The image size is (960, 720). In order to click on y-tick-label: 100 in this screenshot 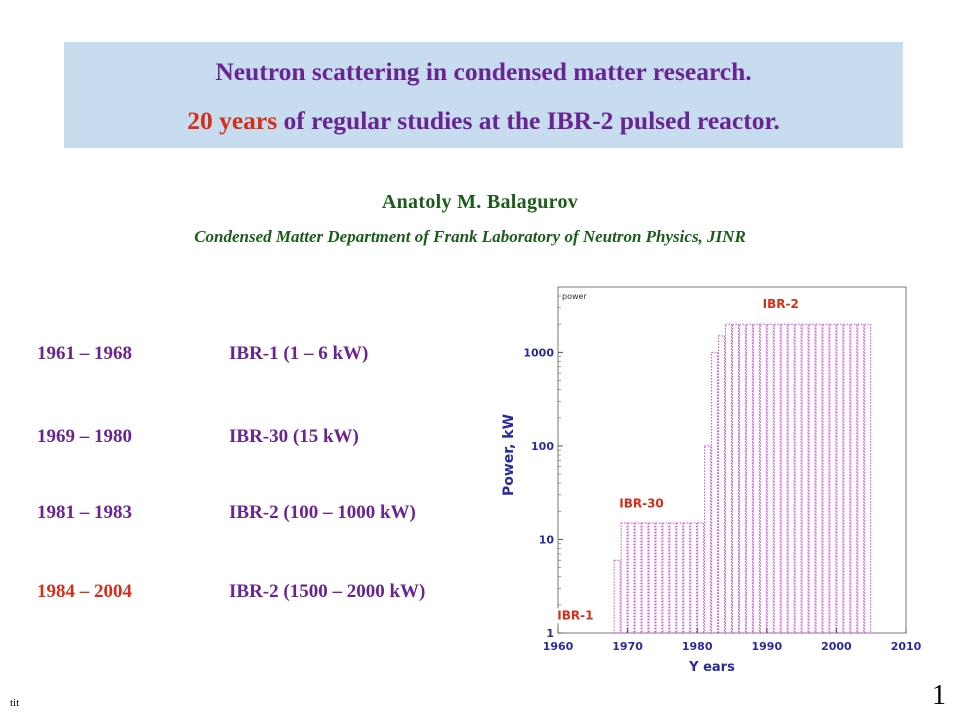, I will do `click(542, 446)`.